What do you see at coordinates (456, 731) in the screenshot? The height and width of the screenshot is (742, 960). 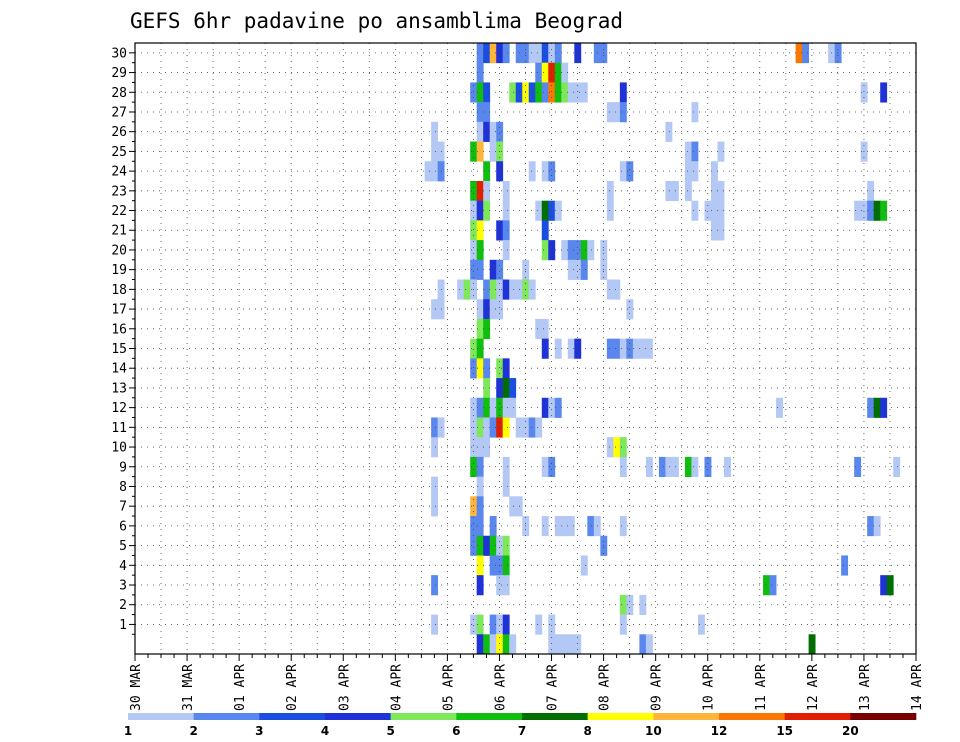 I see `colorbar-label: 6` at bounding box center [456, 731].